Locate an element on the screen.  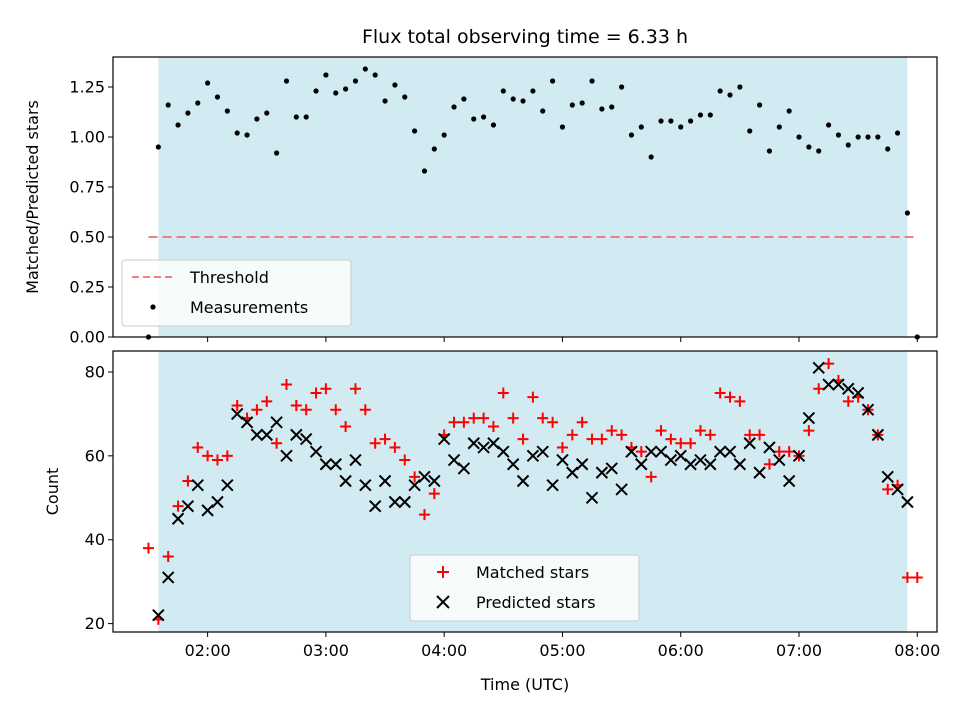
threshold-legend-label: Threshold is located at coordinates (229, 277).